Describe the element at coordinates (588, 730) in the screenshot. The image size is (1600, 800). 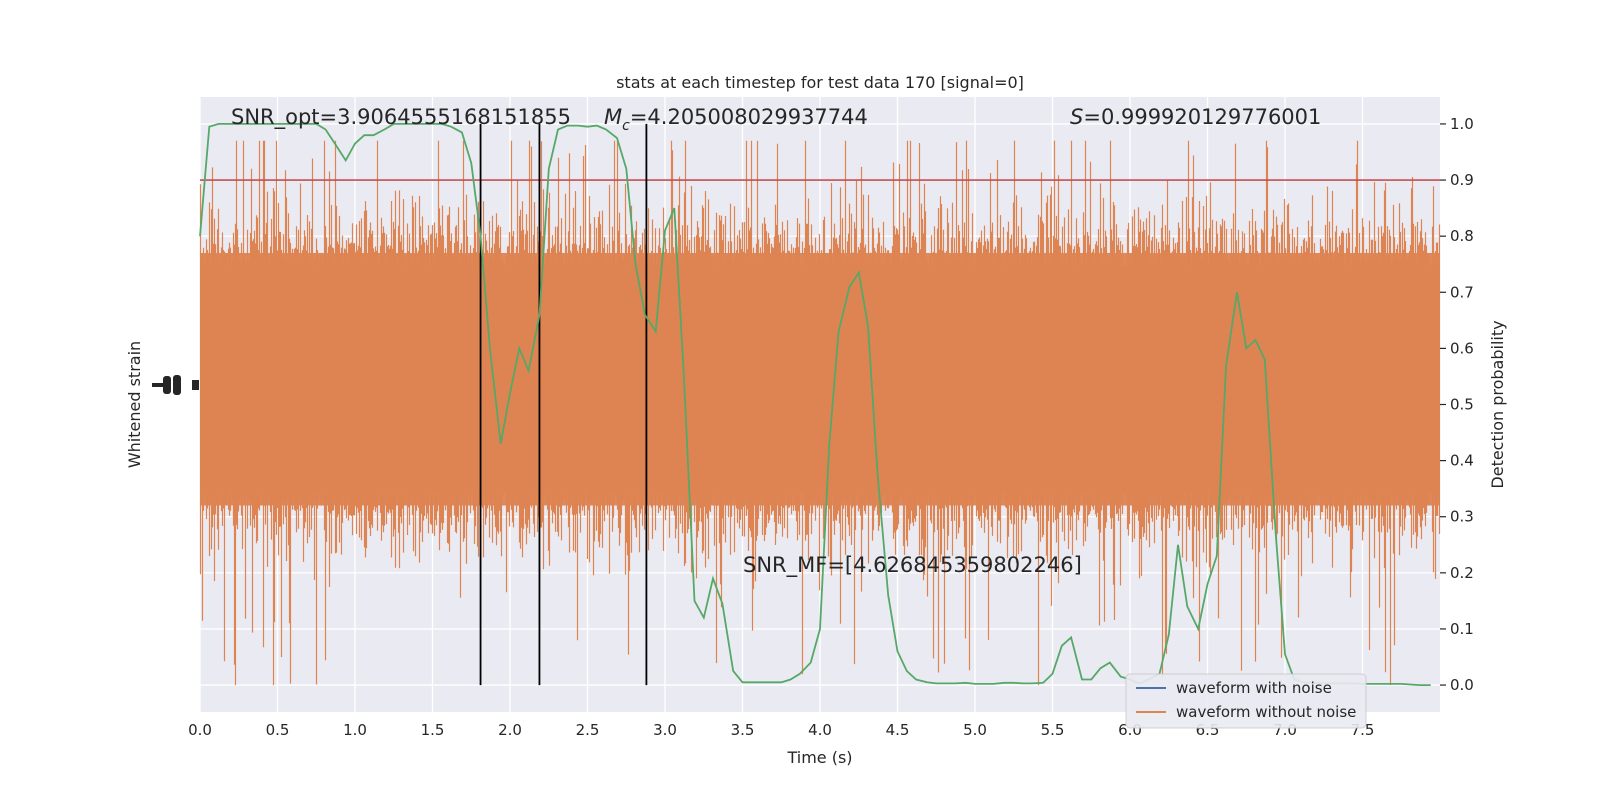
I see `x-tick-label: 2.5` at that location.